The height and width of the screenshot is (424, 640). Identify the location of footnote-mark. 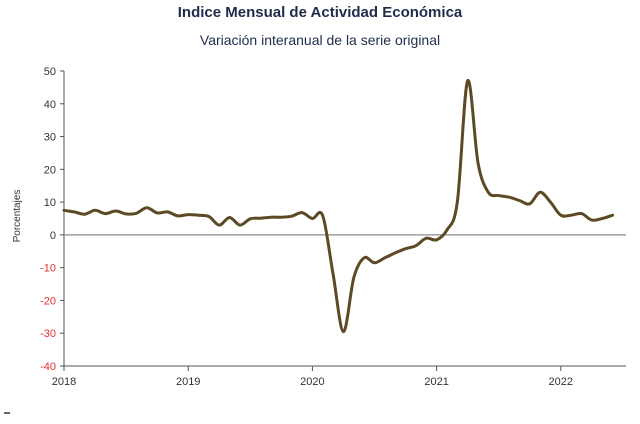
(7, 413).